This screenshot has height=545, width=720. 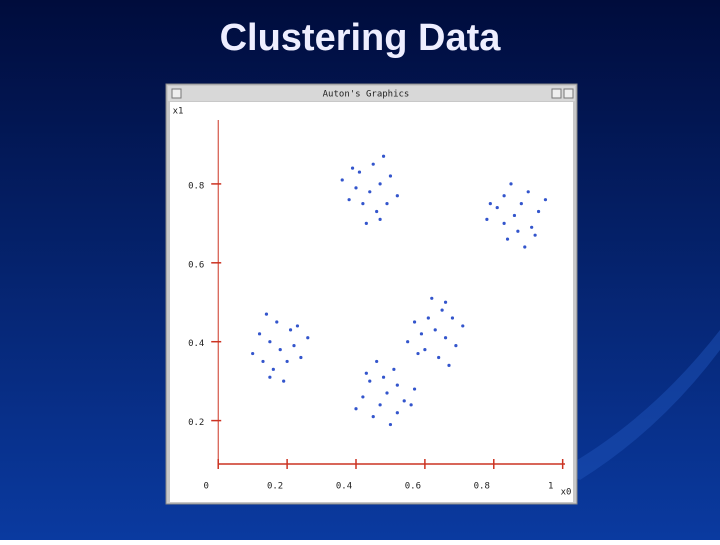 I want to click on y-tick-label: 0.6, so click(x=196, y=265).